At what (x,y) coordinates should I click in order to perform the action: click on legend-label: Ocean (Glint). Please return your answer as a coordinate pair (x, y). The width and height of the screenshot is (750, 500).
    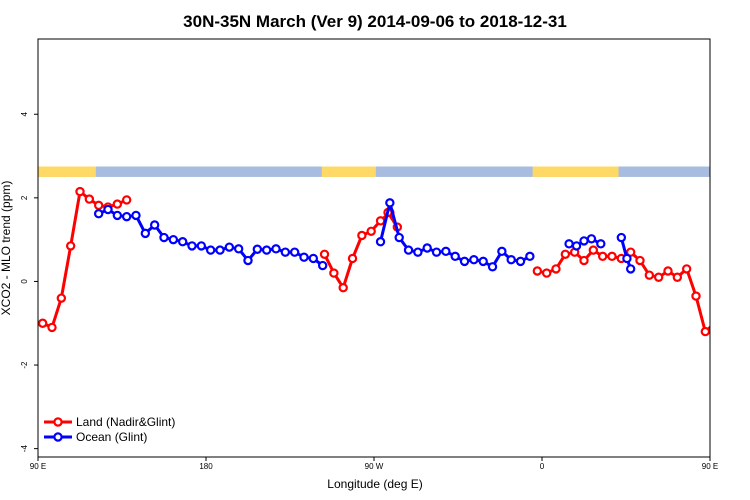
    Looking at the image, I should click on (111, 437).